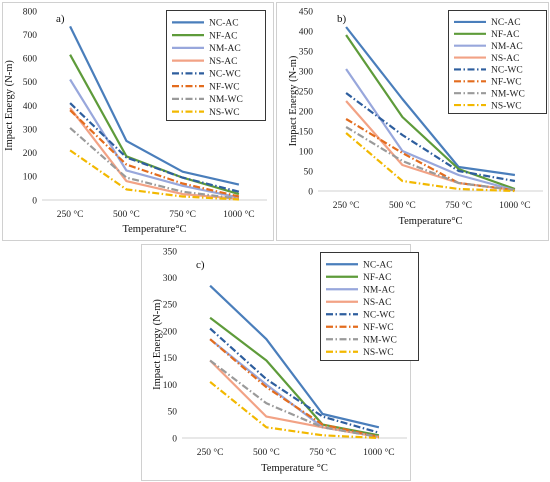 Image resolution: width=550 pixels, height=482 pixels. What do you see at coordinates (30, 12) in the screenshot?
I see `y-tick-label: 800` at bounding box center [30, 12].